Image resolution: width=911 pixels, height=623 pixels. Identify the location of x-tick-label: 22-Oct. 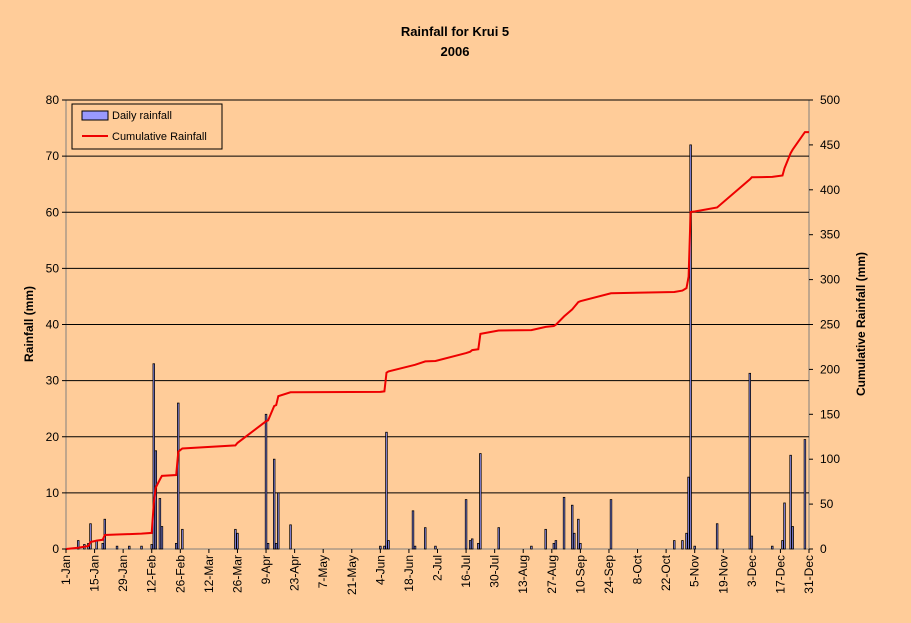
(666, 572).